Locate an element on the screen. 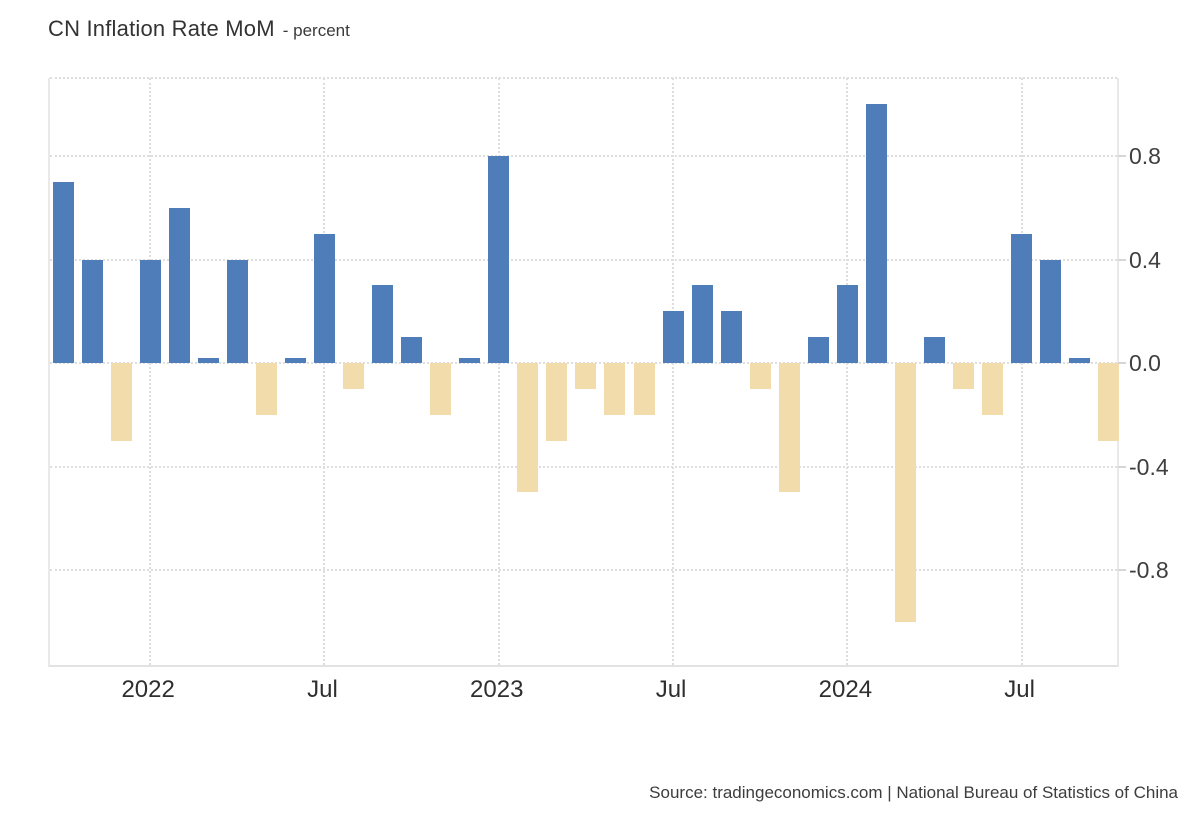  bar-jul-2022 is located at coordinates (324, 298).